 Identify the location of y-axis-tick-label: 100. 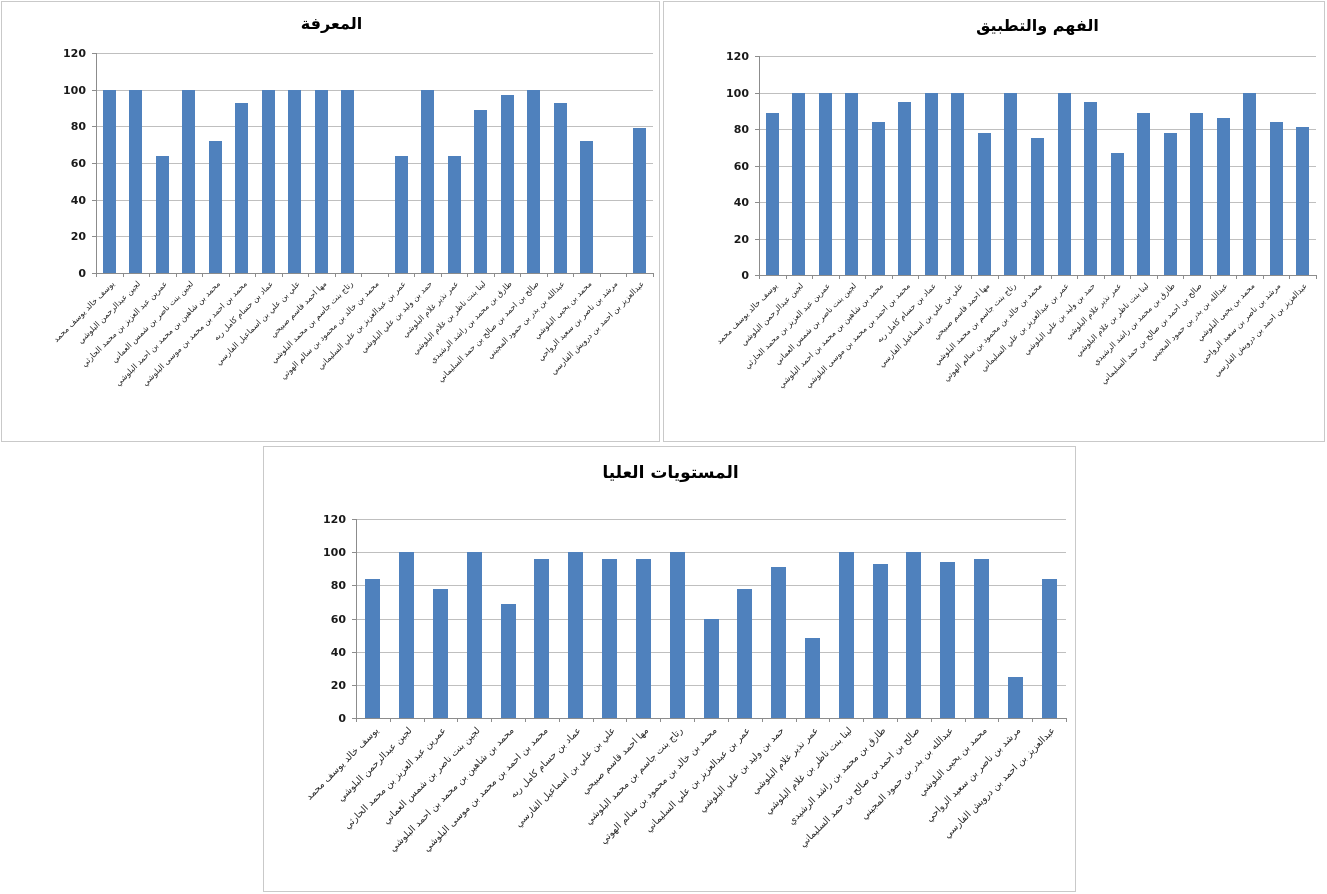
(737, 93).